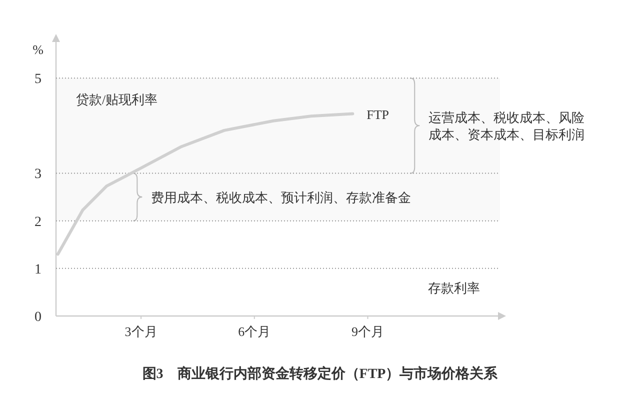 Image resolution: width=640 pixels, height=400 pixels. Describe the element at coordinates (141, 331) in the screenshot. I see `x-tick-label: 3个月` at that location.